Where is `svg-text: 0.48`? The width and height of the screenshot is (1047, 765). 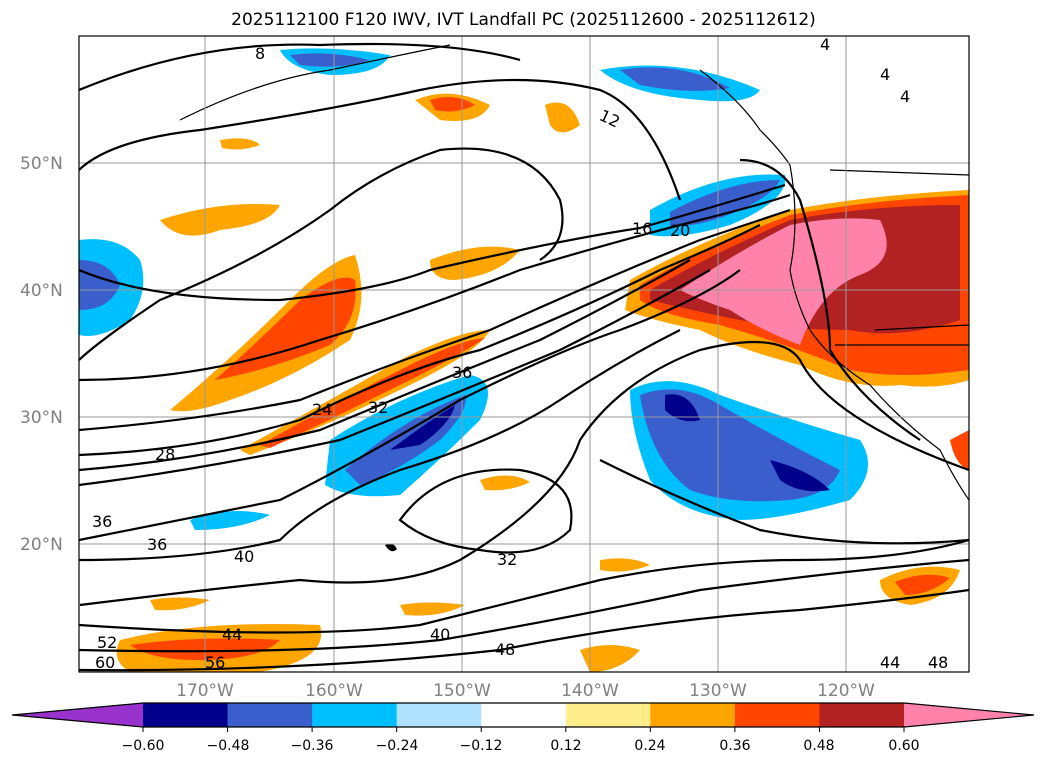 svg-text: 0.48 is located at coordinates (818, 746).